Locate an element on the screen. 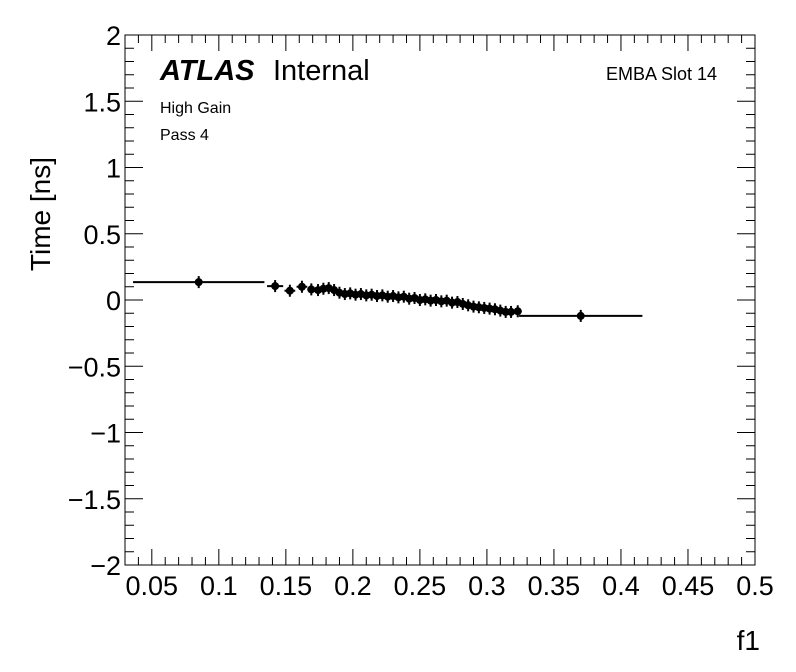 The height and width of the screenshot is (672, 796). y-tick-label: 1 is located at coordinates (113, 169).